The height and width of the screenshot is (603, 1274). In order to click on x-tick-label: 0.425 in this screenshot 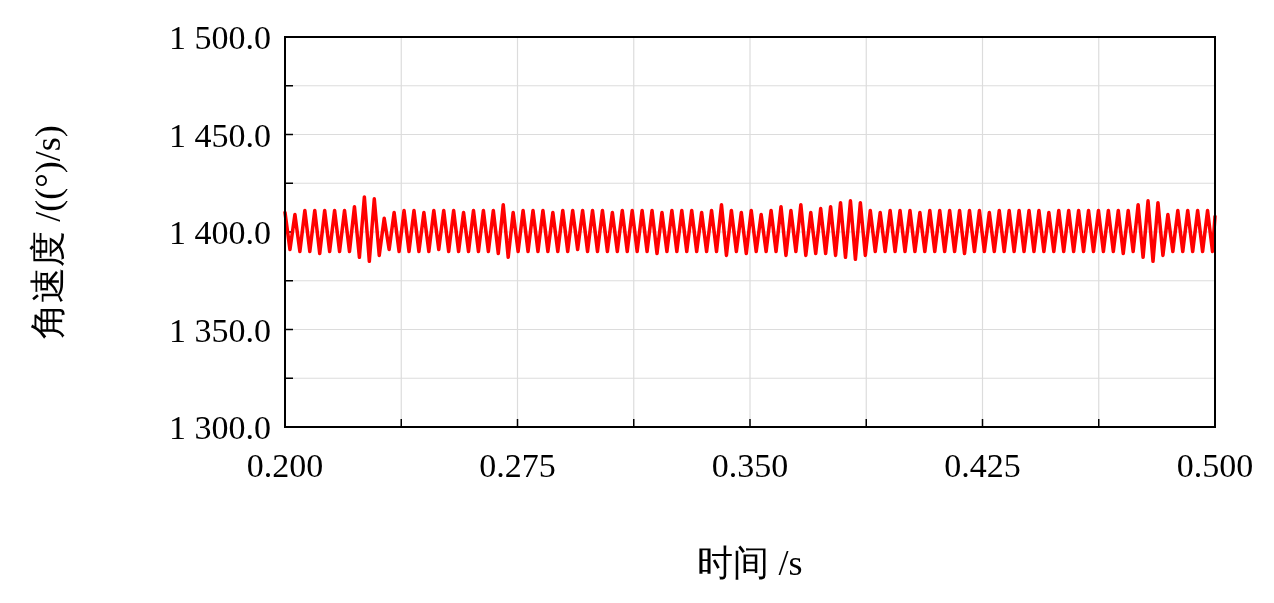, I will do `click(982, 465)`.